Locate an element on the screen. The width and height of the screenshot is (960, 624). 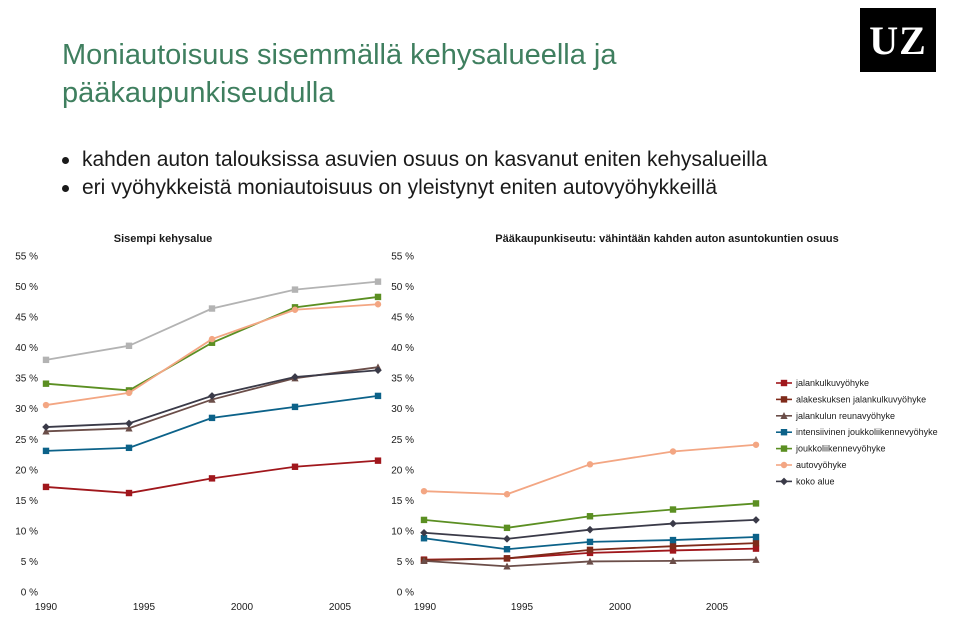
x-tick-label: 2005 is located at coordinates (340, 607).